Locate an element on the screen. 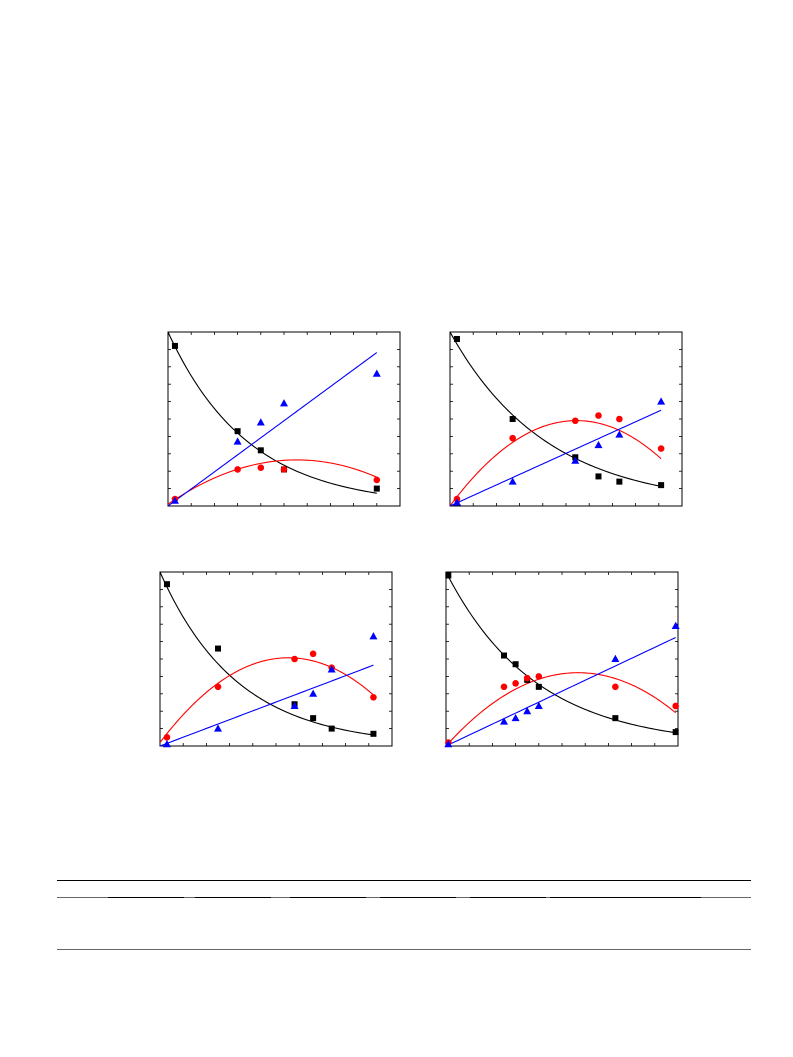 The width and height of the screenshot is (793, 1057). chart-panel-top-right is located at coordinates (567, 421).